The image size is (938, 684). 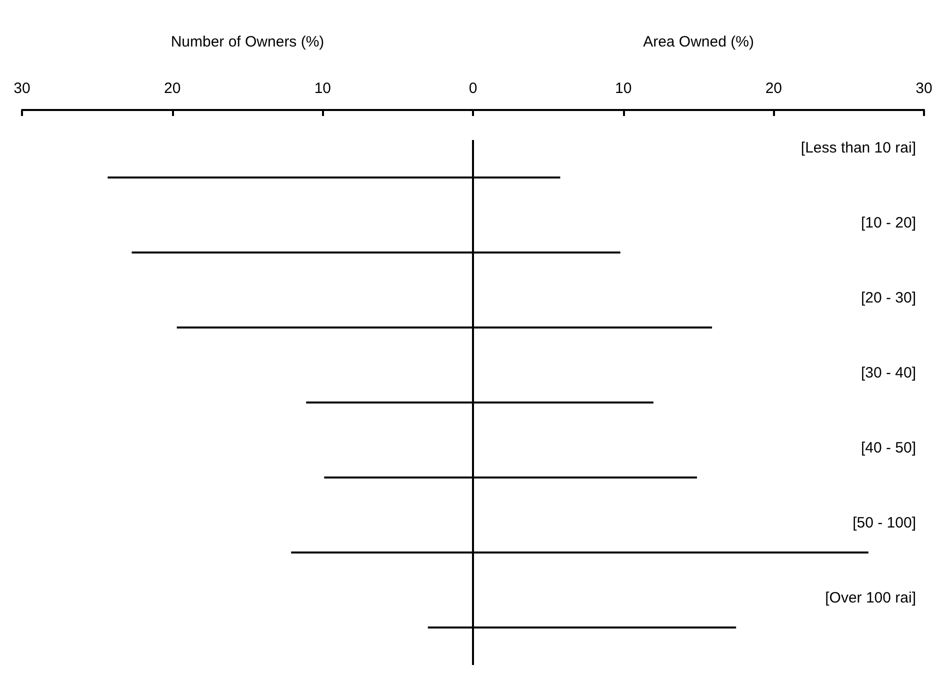 I want to click on y-tick-label: [40 - 50], so click(x=888, y=448).